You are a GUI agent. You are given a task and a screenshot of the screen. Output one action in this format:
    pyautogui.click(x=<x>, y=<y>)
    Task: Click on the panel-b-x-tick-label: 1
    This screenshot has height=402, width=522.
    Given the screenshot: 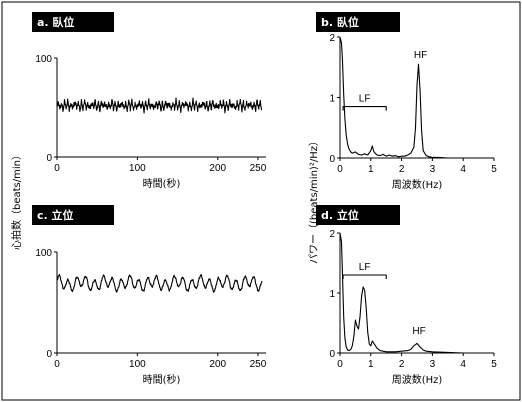 What is the action you would take?
    pyautogui.click(x=371, y=169)
    